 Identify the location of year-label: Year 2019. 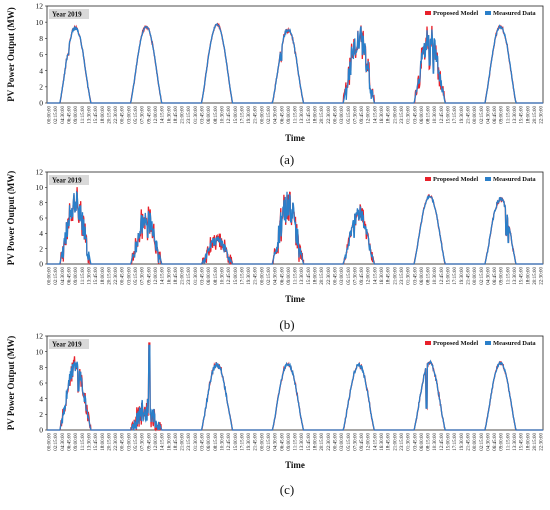
(67, 15).